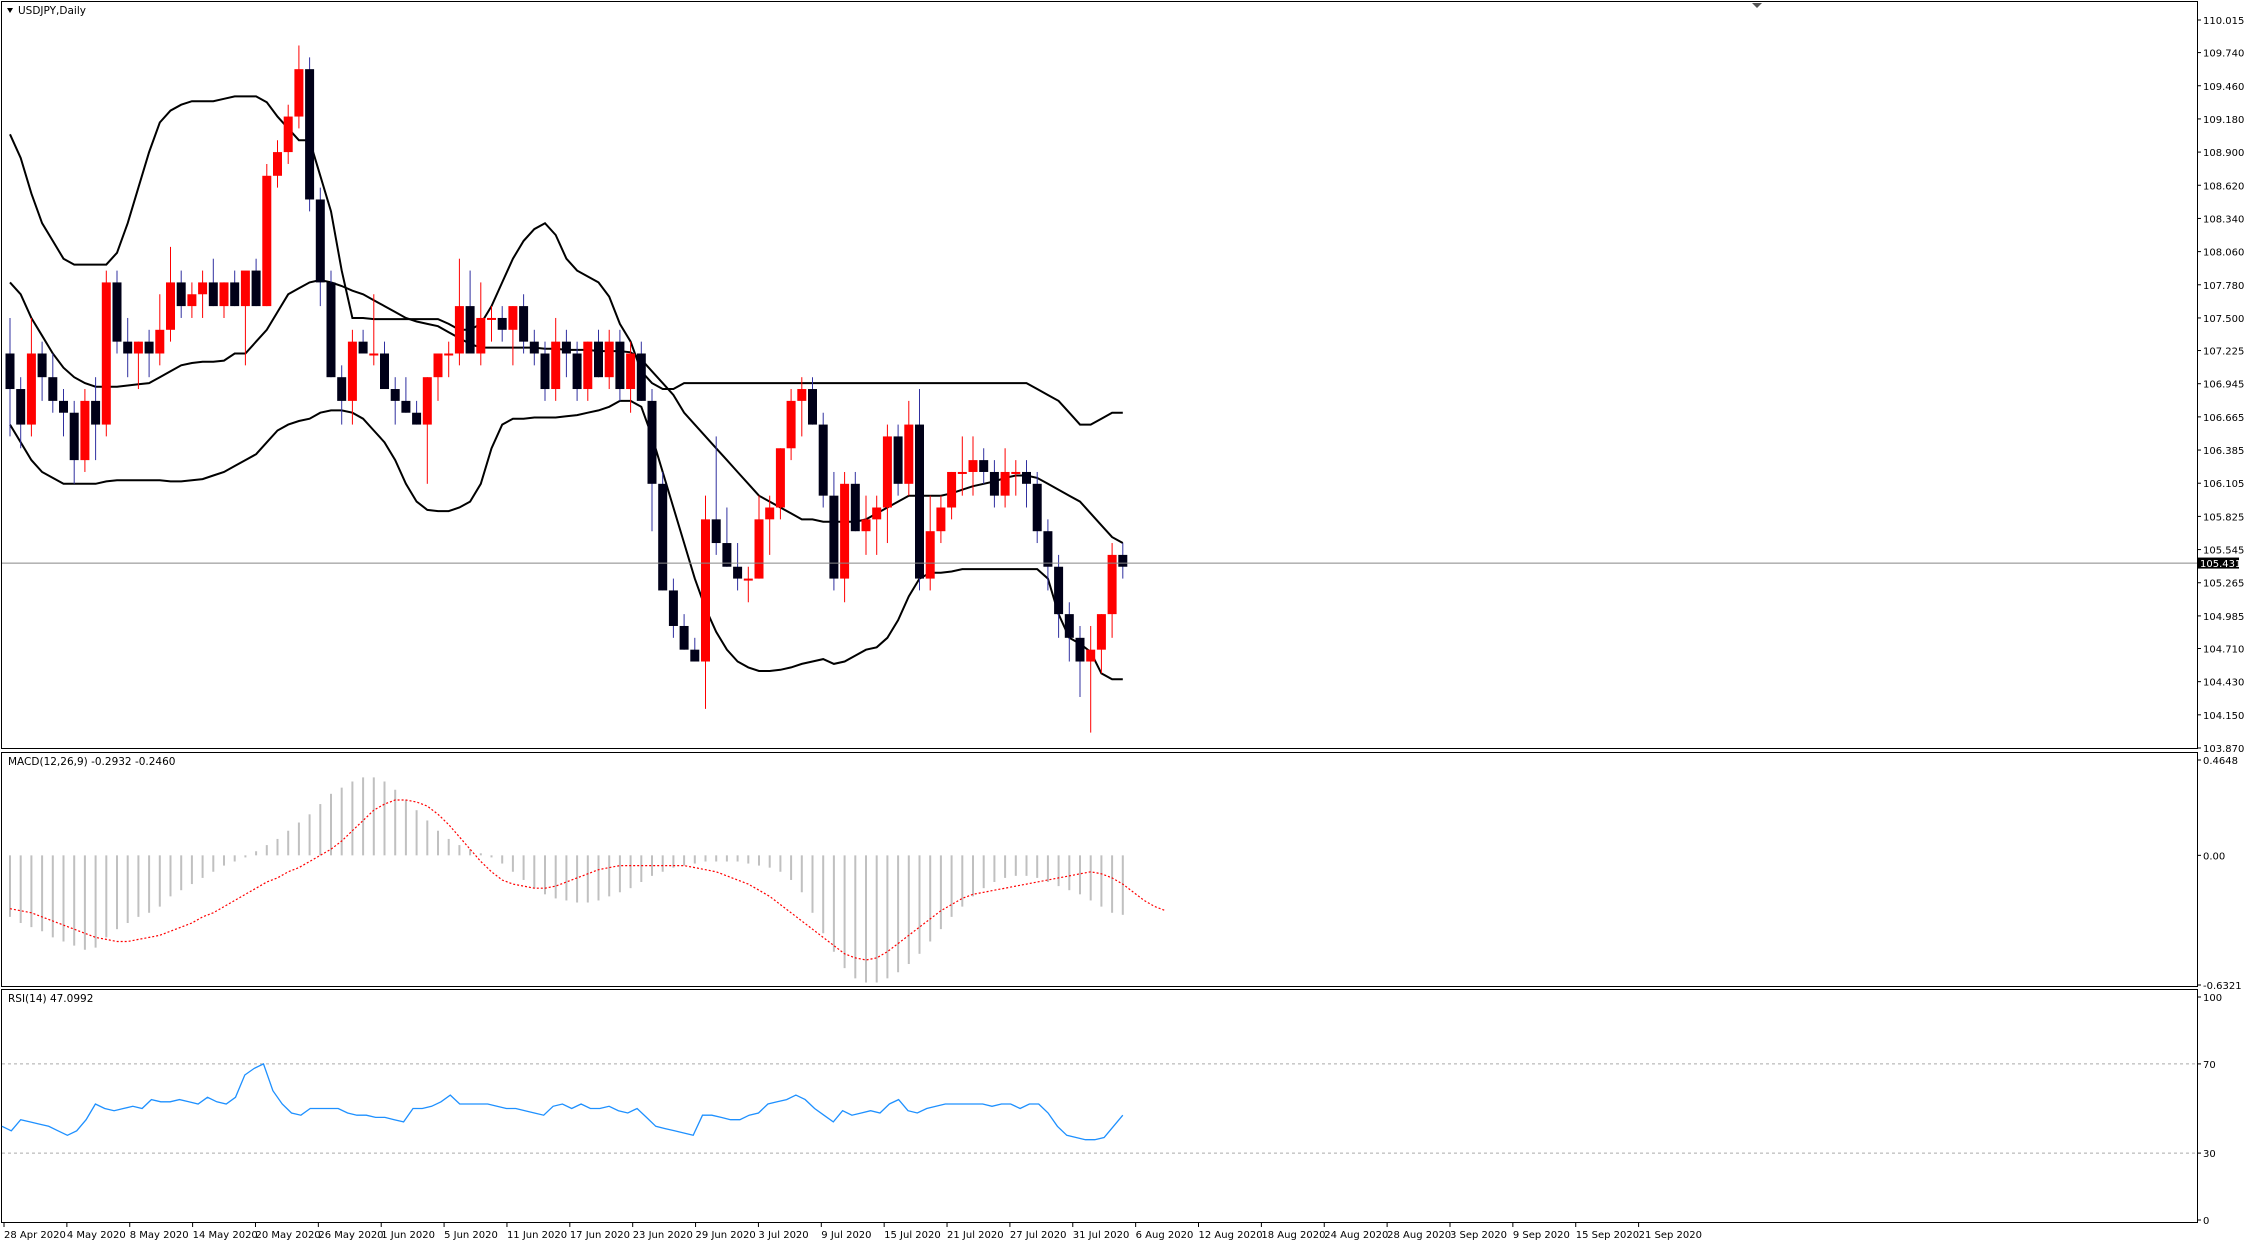 The height and width of the screenshot is (1253, 2245). What do you see at coordinates (2223, 253) in the screenshot?
I see `price-tick-label: 108.060` at bounding box center [2223, 253].